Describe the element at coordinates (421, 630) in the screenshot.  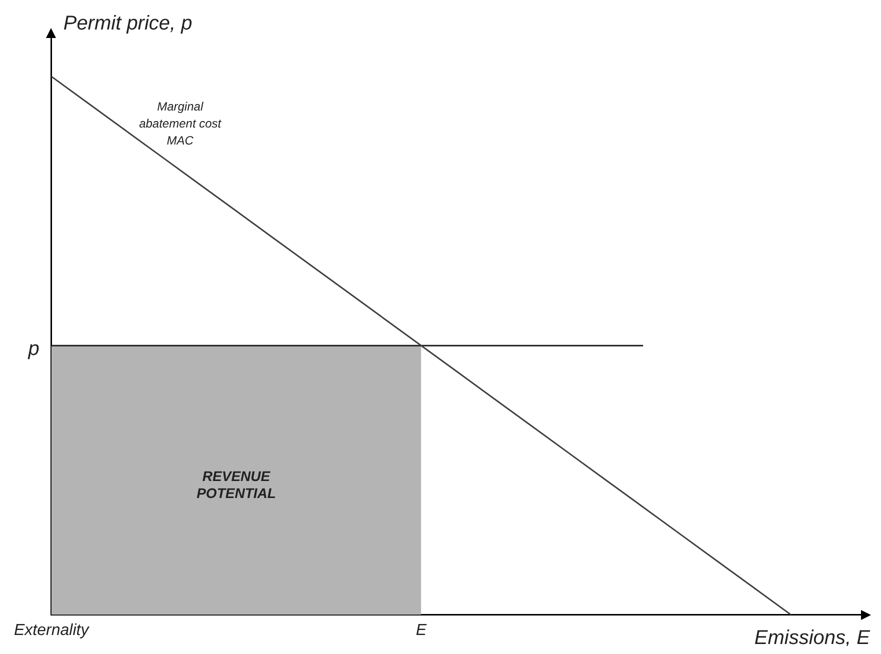
I see `x-tick-label: E` at that location.